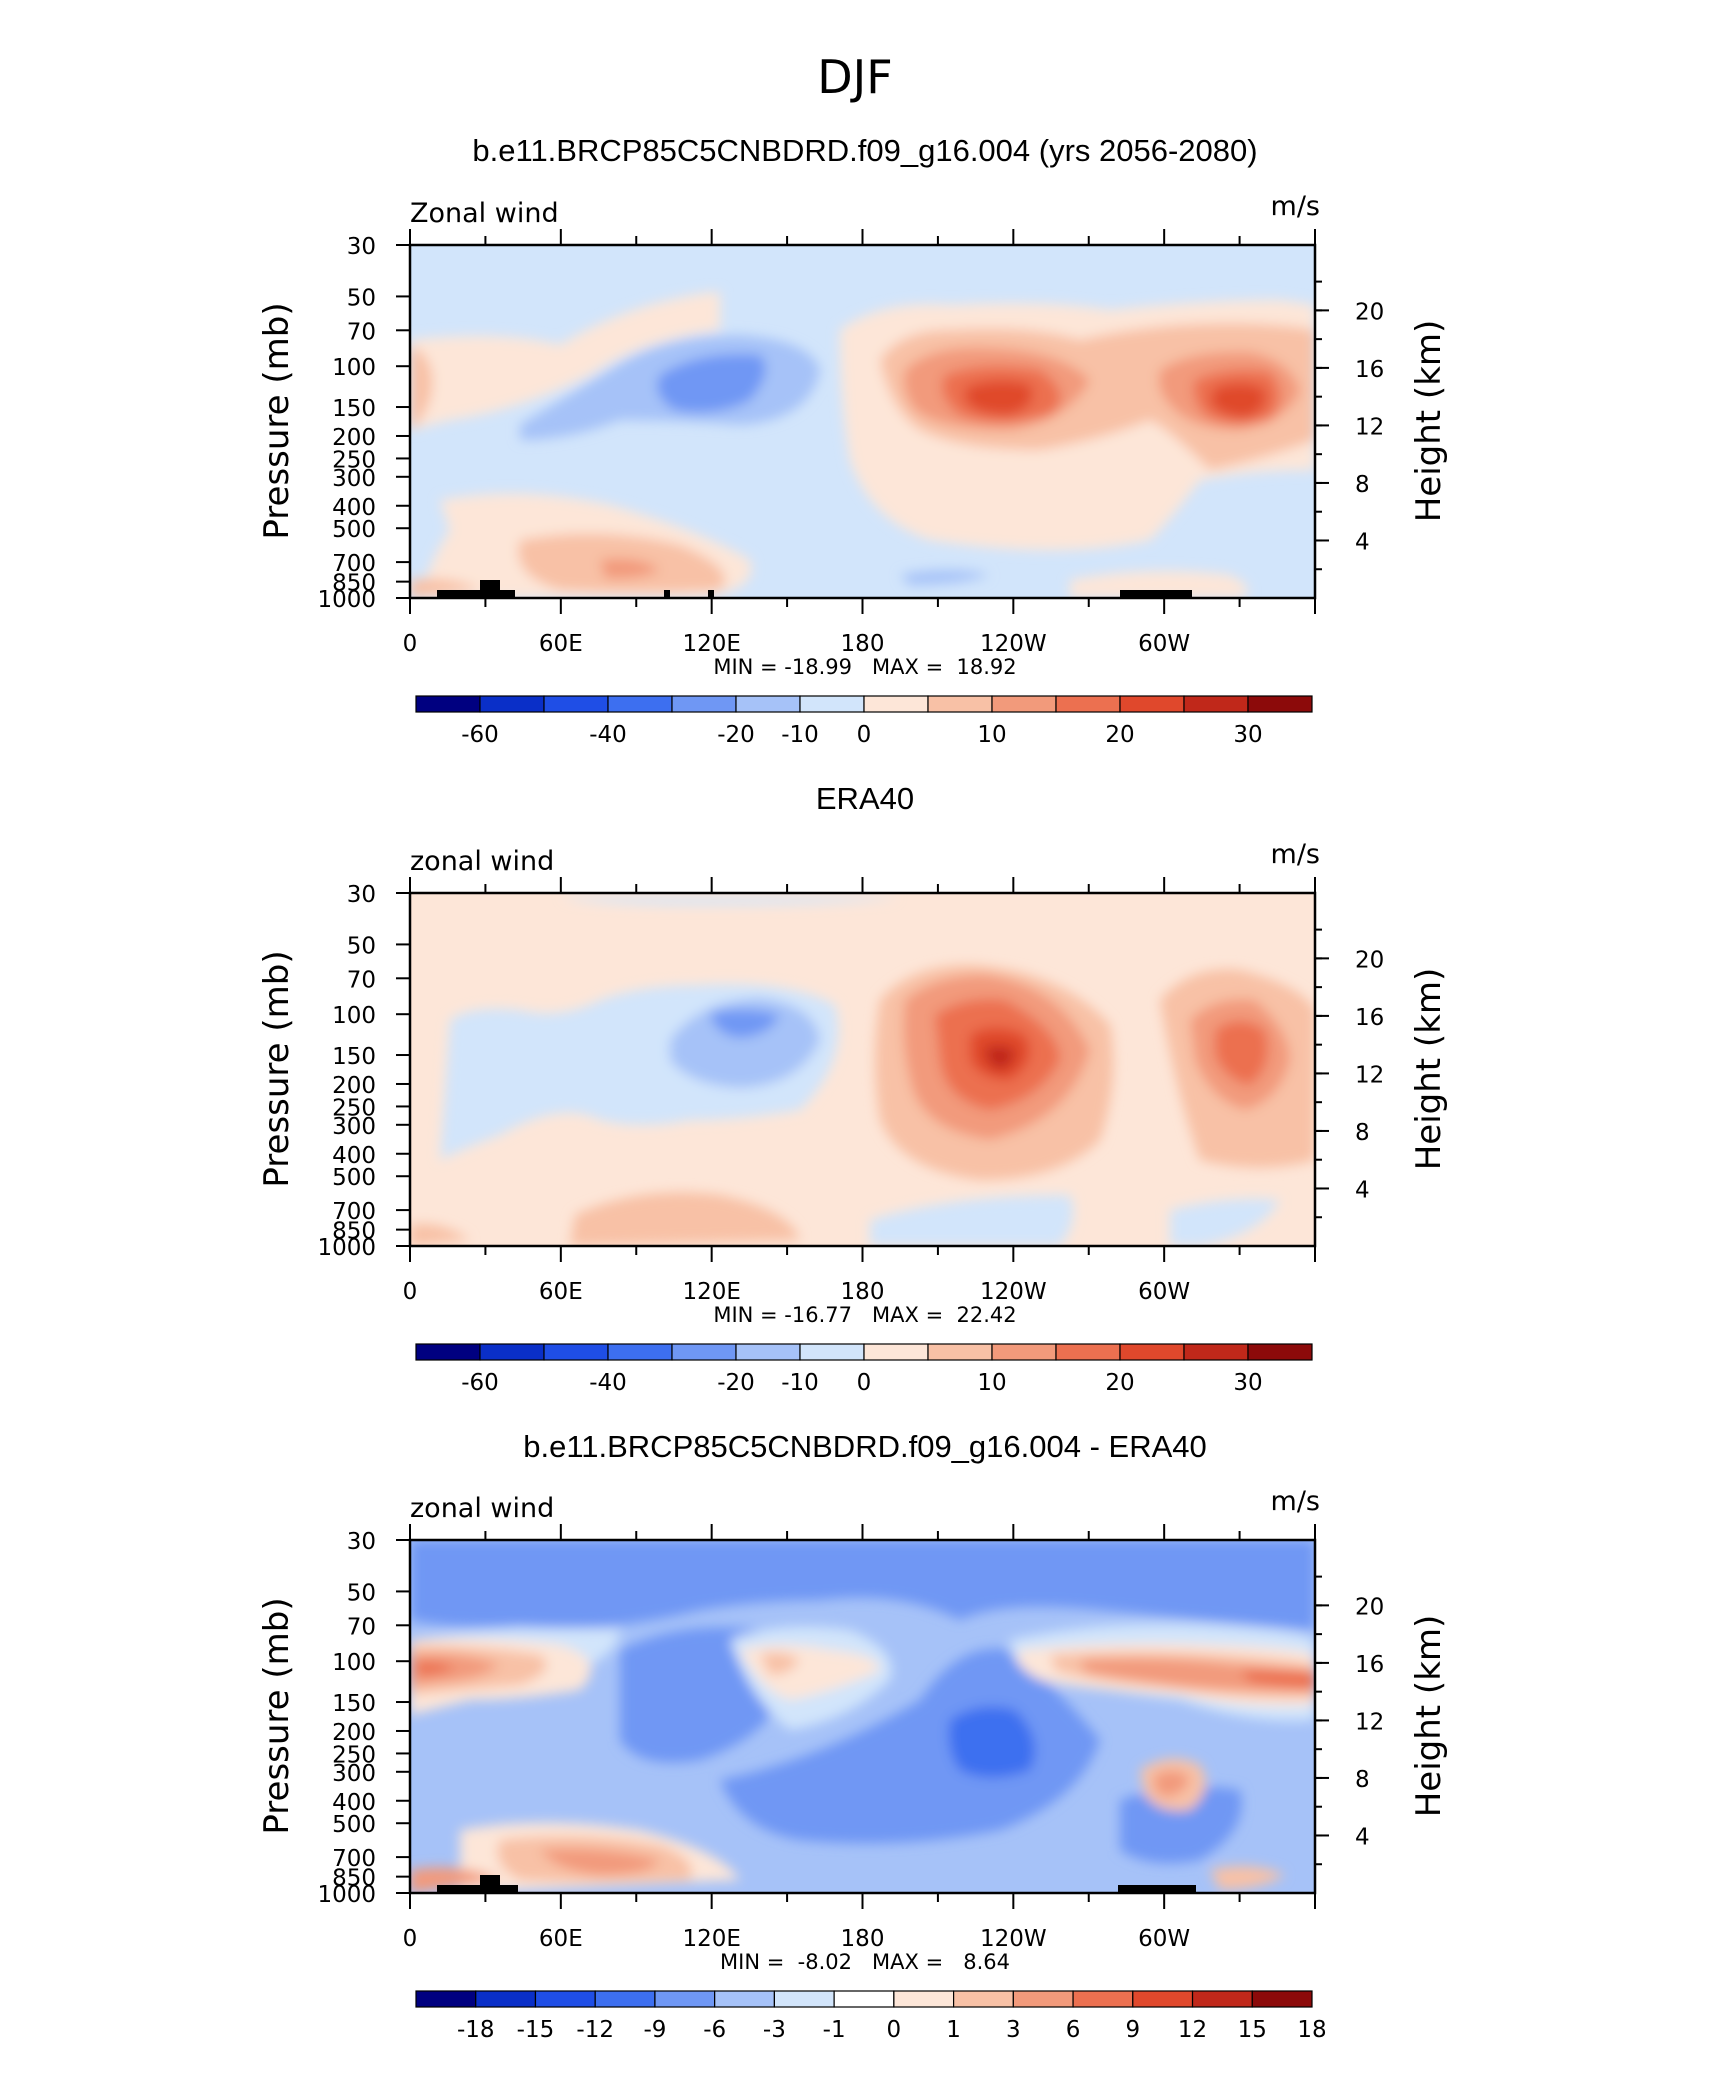 The height and width of the screenshot is (2074, 1710). What do you see at coordinates (736, 1383) in the screenshot?
I see `colorbar-label: -20` at bounding box center [736, 1383].